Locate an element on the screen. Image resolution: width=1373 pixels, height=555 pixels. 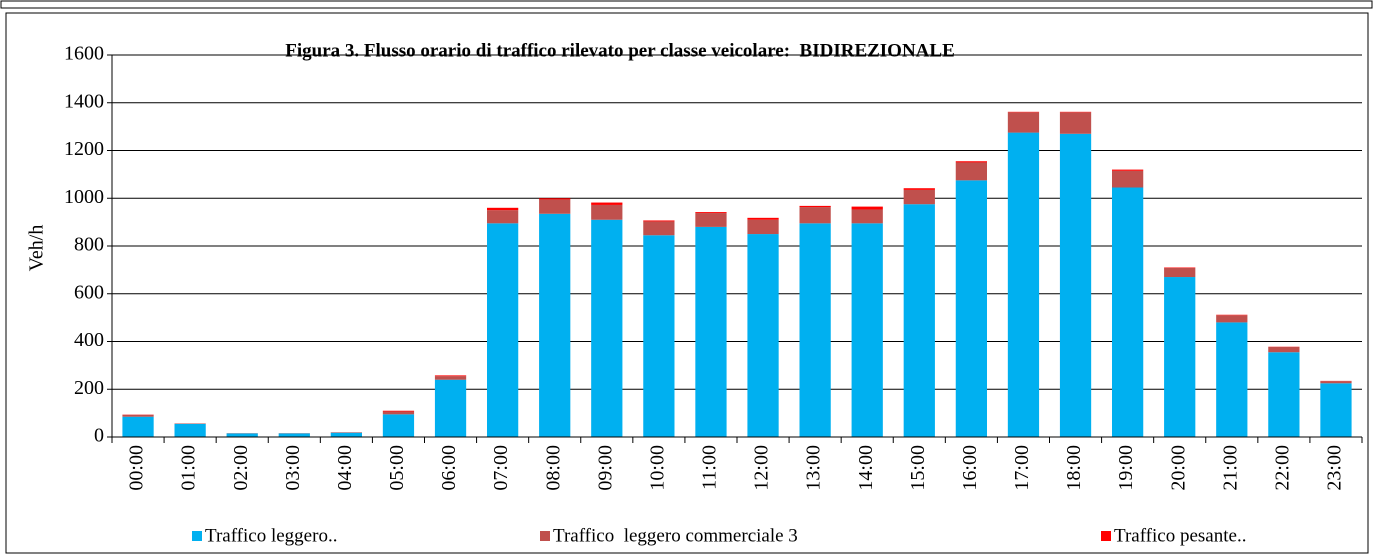
x-tick-label: 17:00 is located at coordinates (1022, 468).